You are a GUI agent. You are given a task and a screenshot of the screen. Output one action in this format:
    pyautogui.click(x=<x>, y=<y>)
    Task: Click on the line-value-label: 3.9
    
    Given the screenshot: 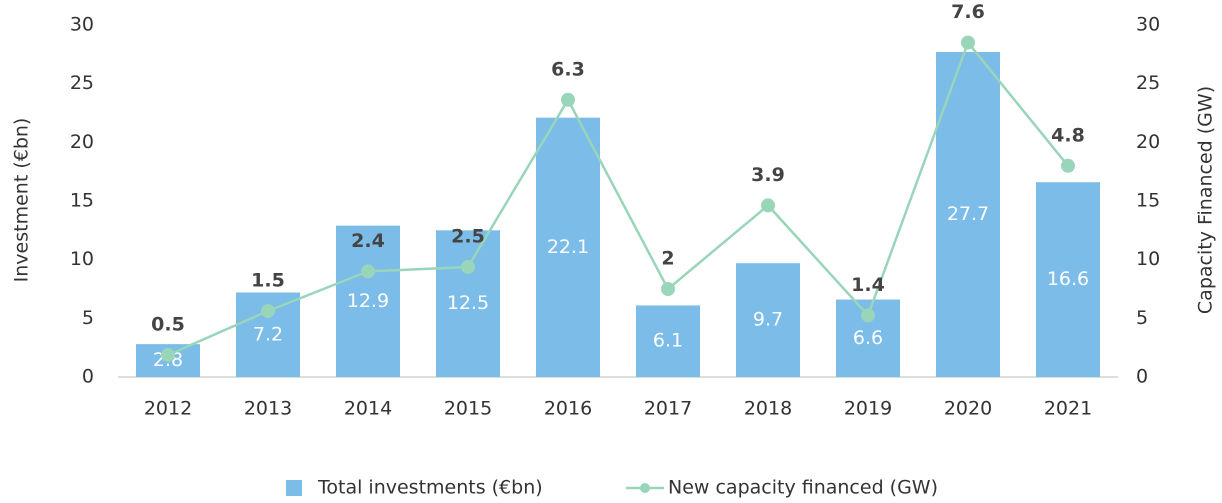 What is the action you would take?
    pyautogui.click(x=768, y=175)
    